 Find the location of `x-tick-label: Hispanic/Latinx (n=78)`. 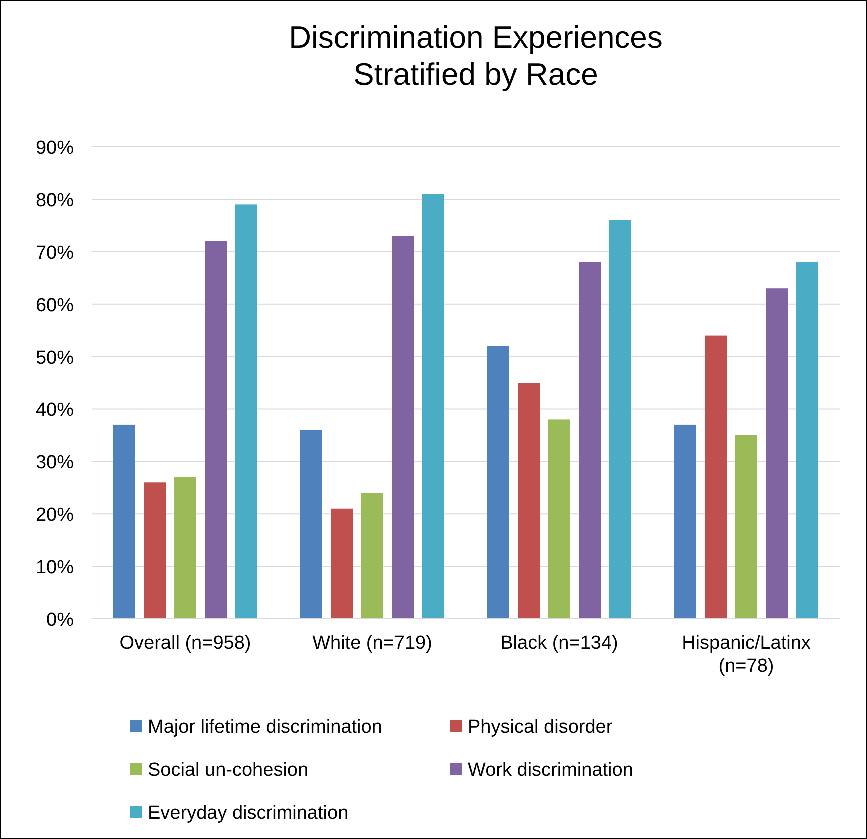

x-tick-label: Hispanic/Latinx (n=78) is located at coordinates (747, 655).